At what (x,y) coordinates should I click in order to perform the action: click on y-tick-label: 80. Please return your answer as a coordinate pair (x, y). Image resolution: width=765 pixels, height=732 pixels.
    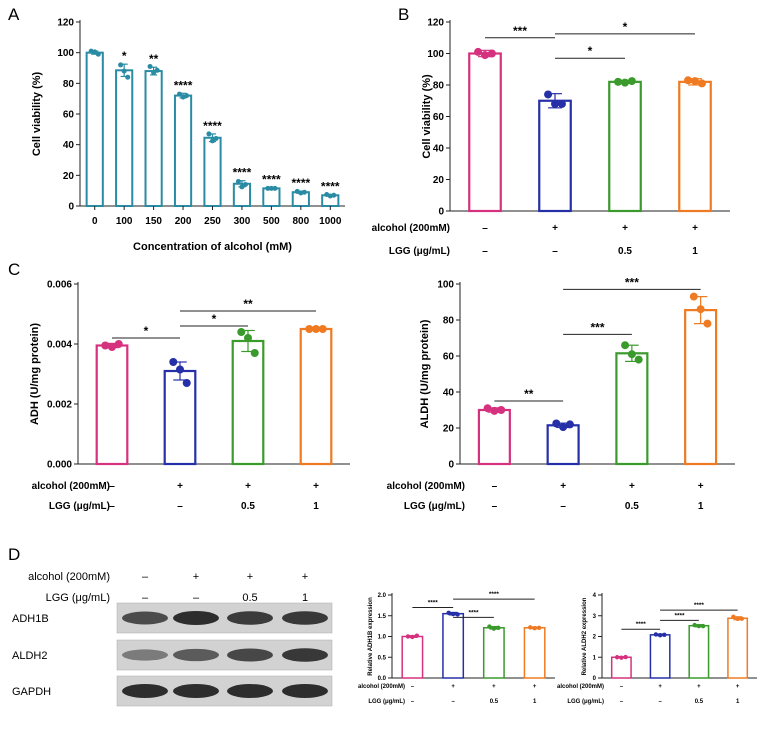
    Looking at the image, I should click on (439, 86).